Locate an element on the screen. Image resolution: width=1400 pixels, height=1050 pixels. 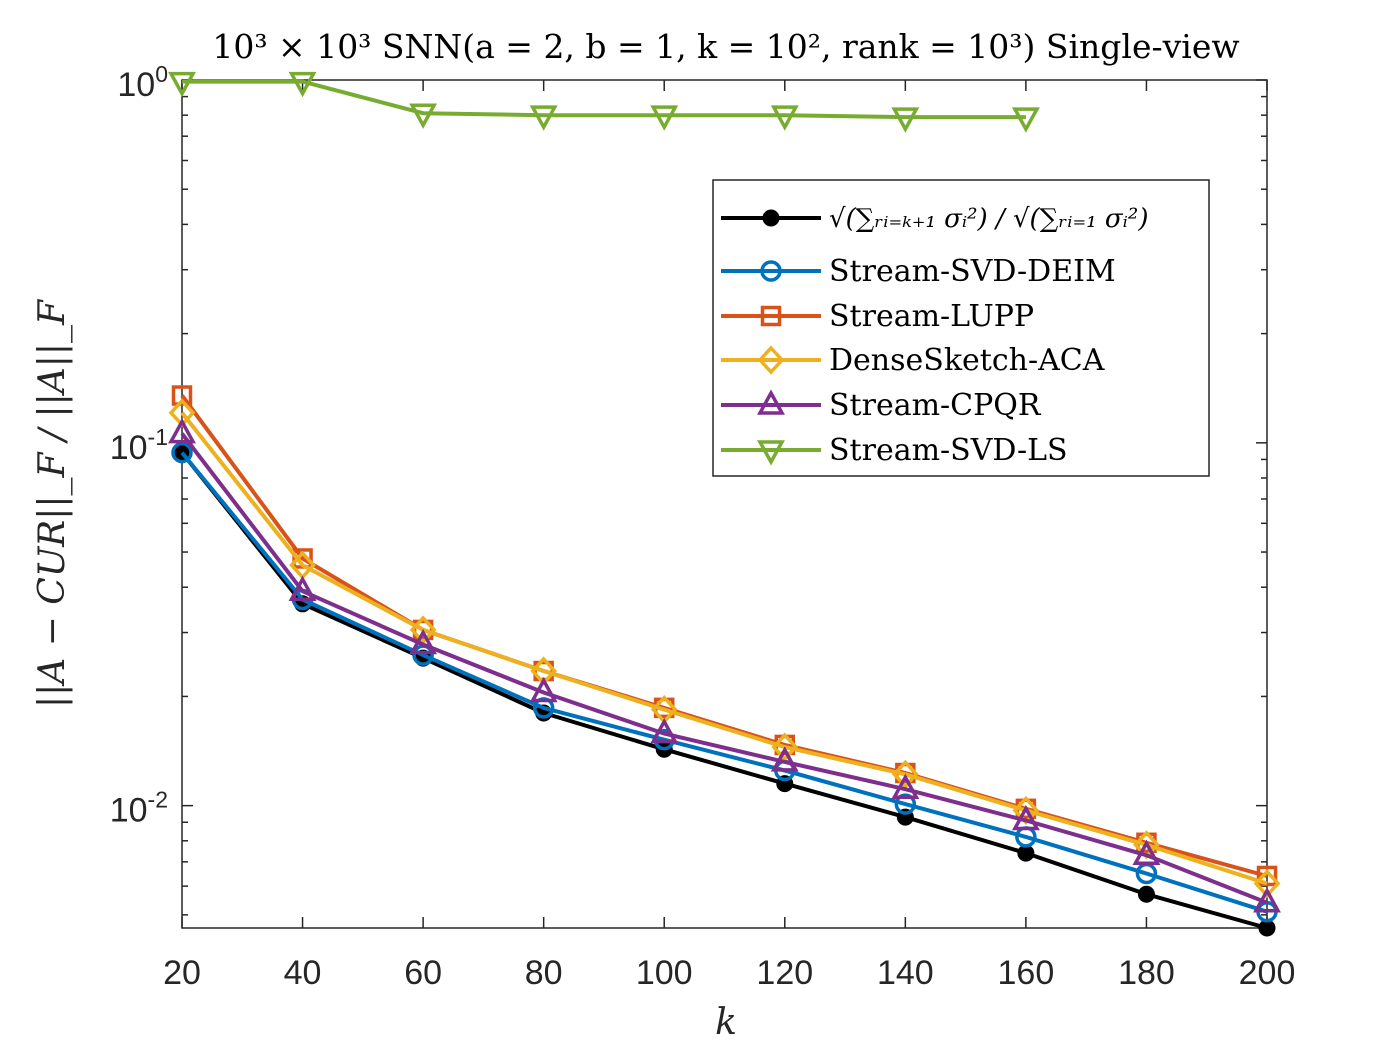
legend-entry: Stream-SVD-DEIM is located at coordinates (918, 271).